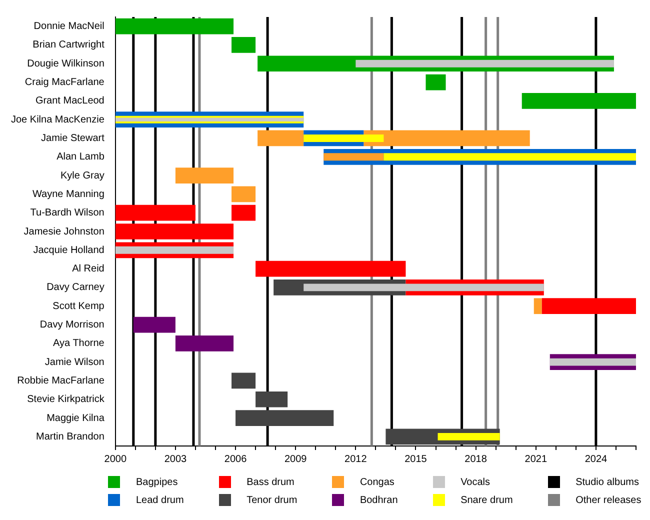 The height and width of the screenshot is (520, 650). What do you see at coordinates (88, 269) in the screenshot?
I see `y-tick-label: Al Reid` at bounding box center [88, 269].